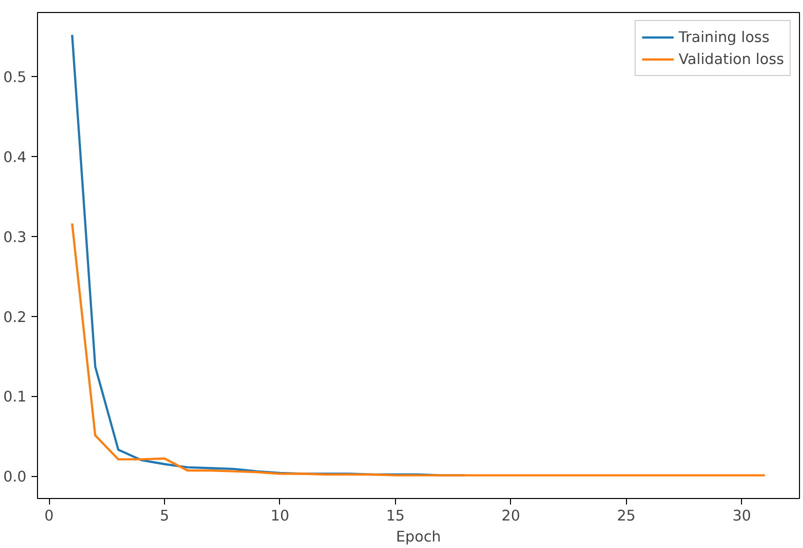  Describe the element at coordinates (15, 397) in the screenshot. I see `y-tick-label: 0.1` at that location.